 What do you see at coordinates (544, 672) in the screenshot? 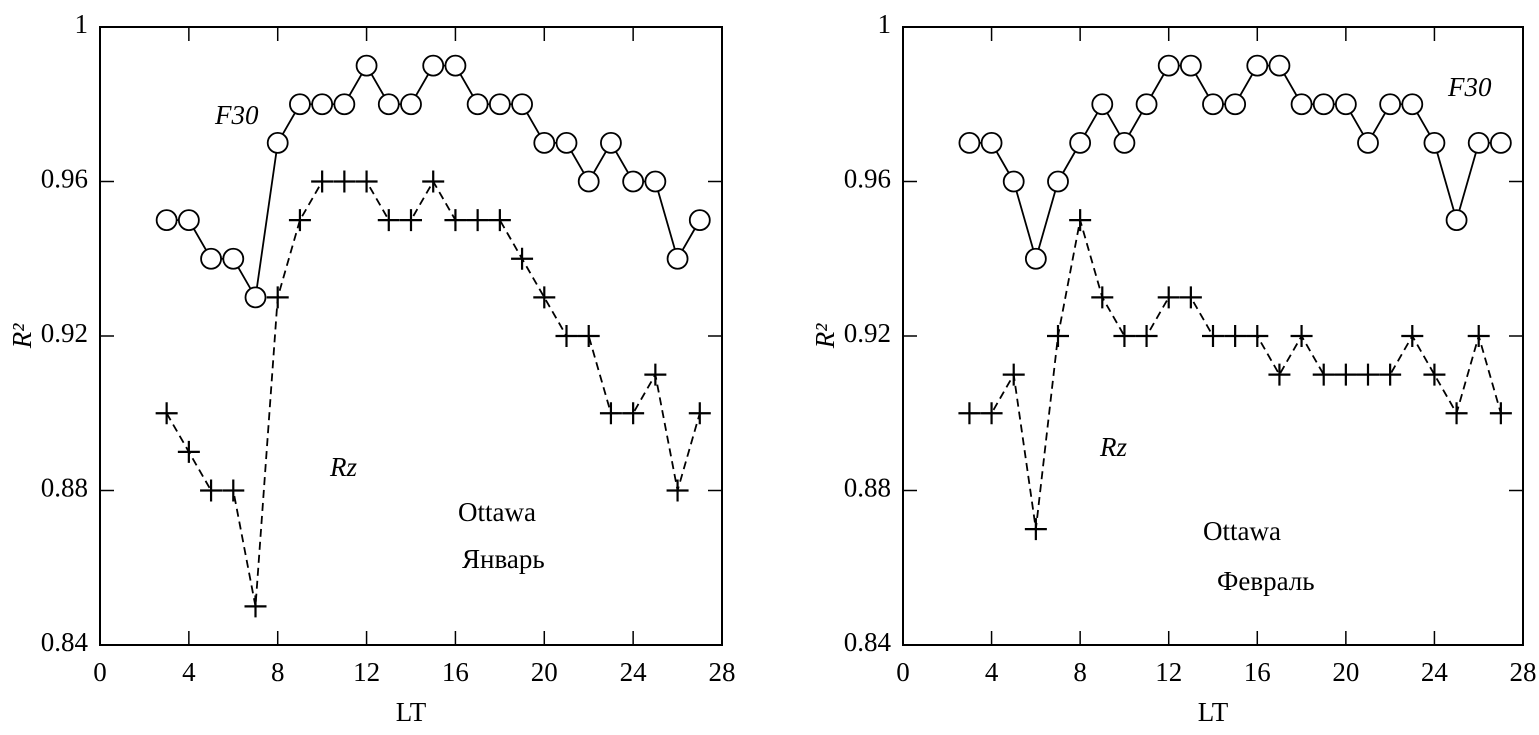
I see `x-tick-label: 20` at bounding box center [544, 672].